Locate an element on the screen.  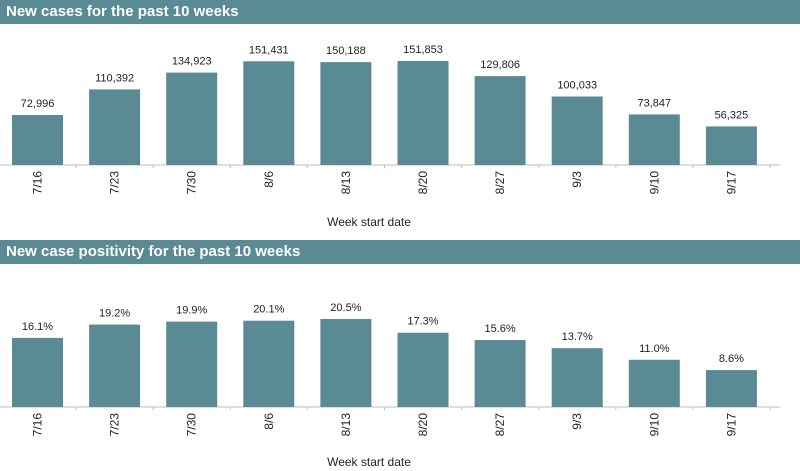
data-label: 72,996 is located at coordinates (38, 104).